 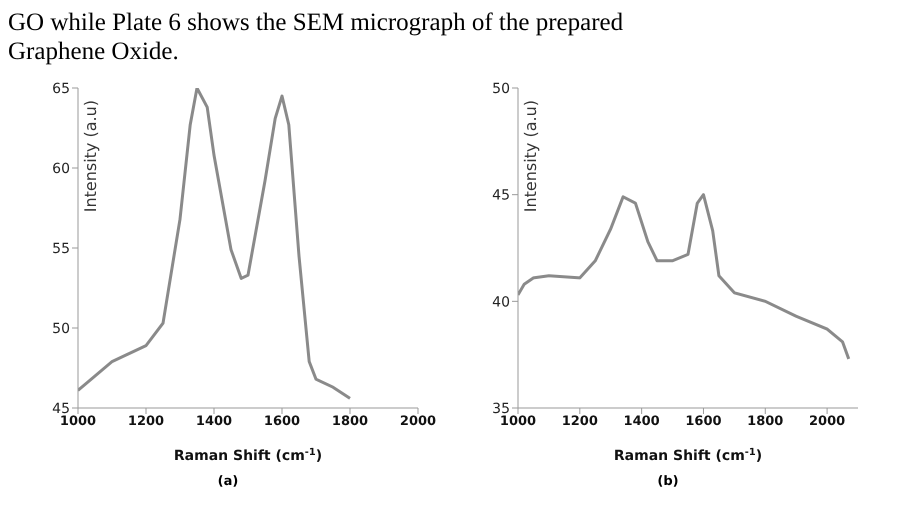 I want to click on text: (b), so click(x=668, y=481).